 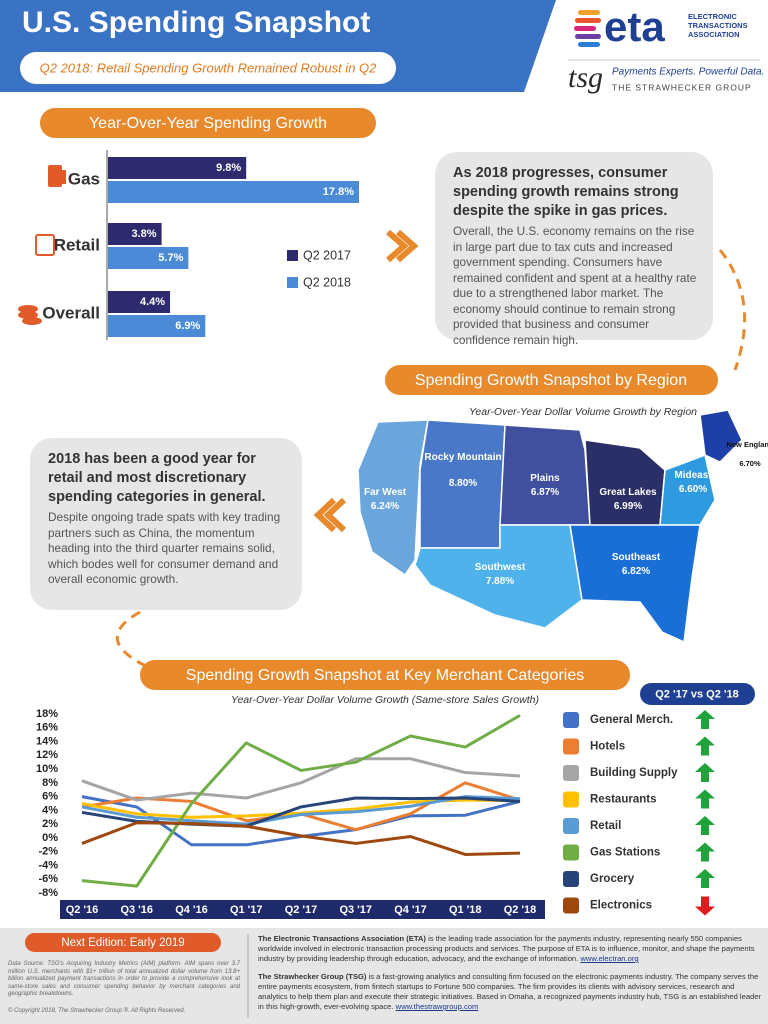 What do you see at coordinates (520, 910) in the screenshot?
I see `x-tick-label: Q2 '18` at bounding box center [520, 910].